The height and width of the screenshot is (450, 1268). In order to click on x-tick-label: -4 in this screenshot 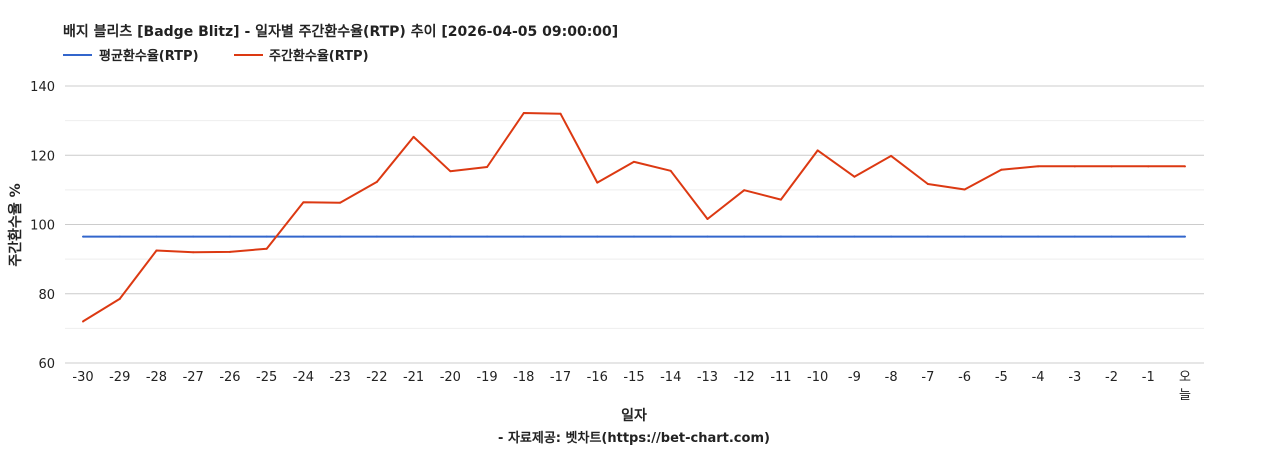, I will do `click(1038, 377)`.